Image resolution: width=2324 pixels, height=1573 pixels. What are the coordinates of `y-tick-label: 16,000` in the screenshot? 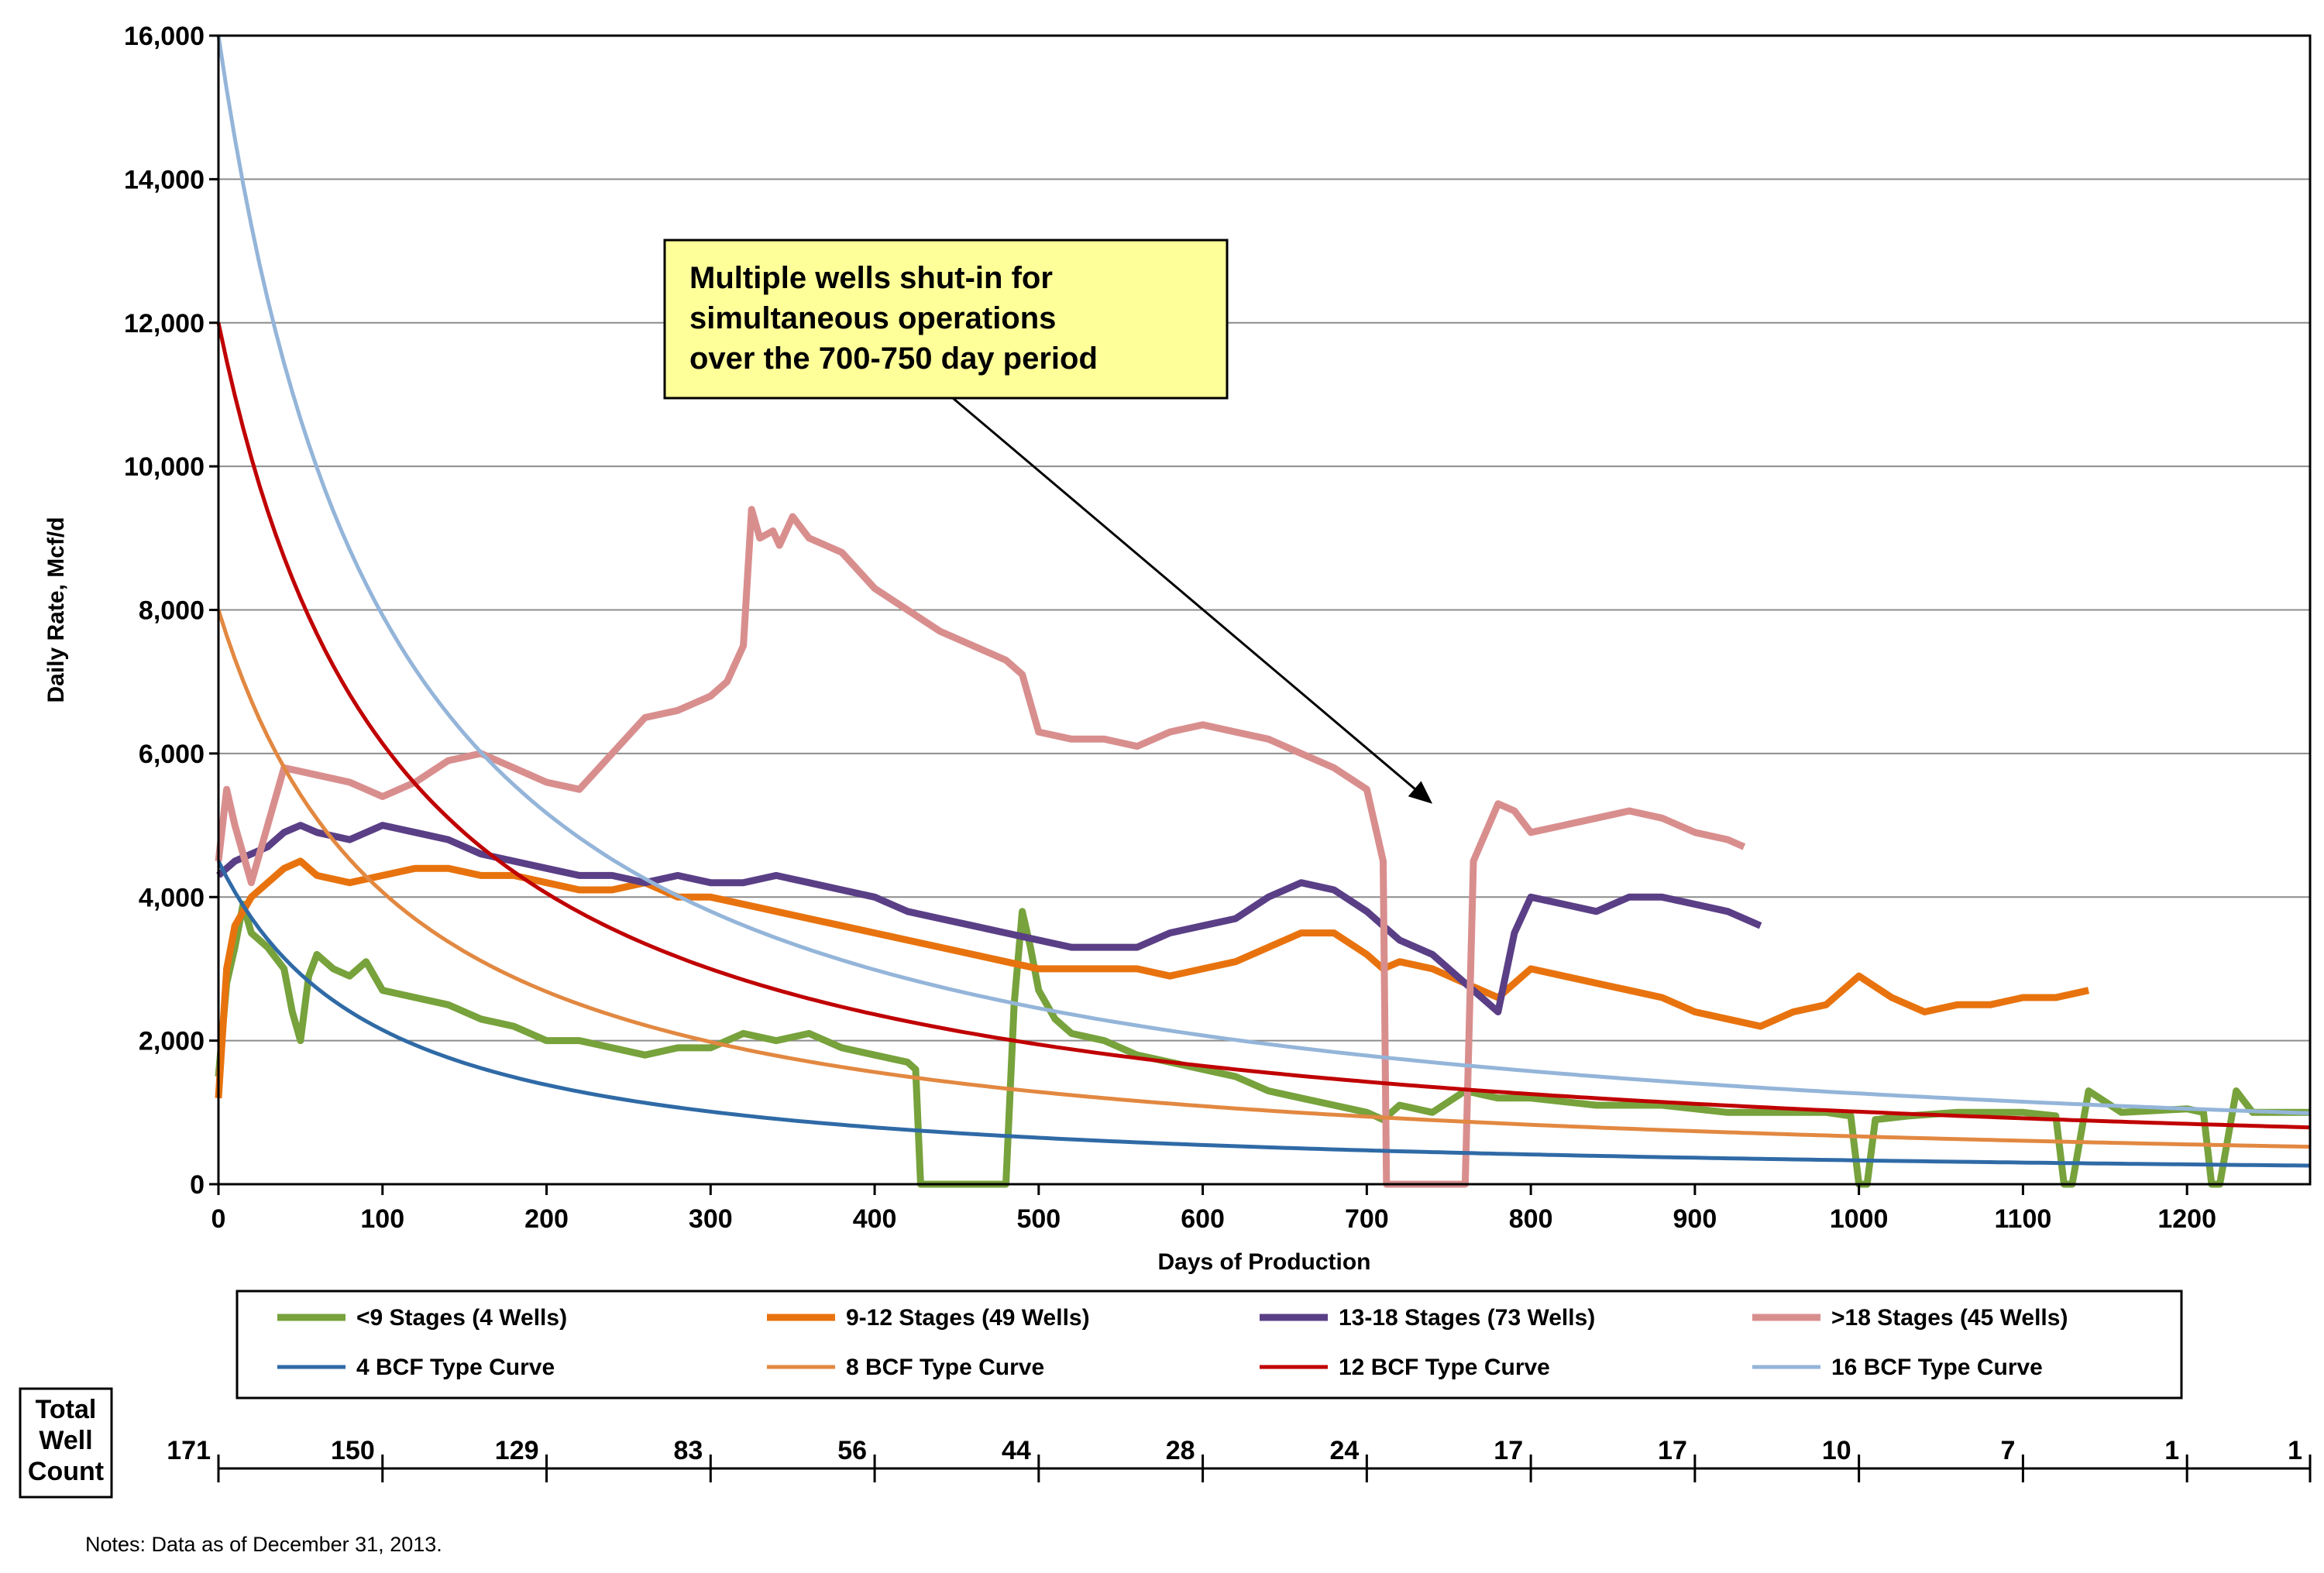 It's located at (164, 36).